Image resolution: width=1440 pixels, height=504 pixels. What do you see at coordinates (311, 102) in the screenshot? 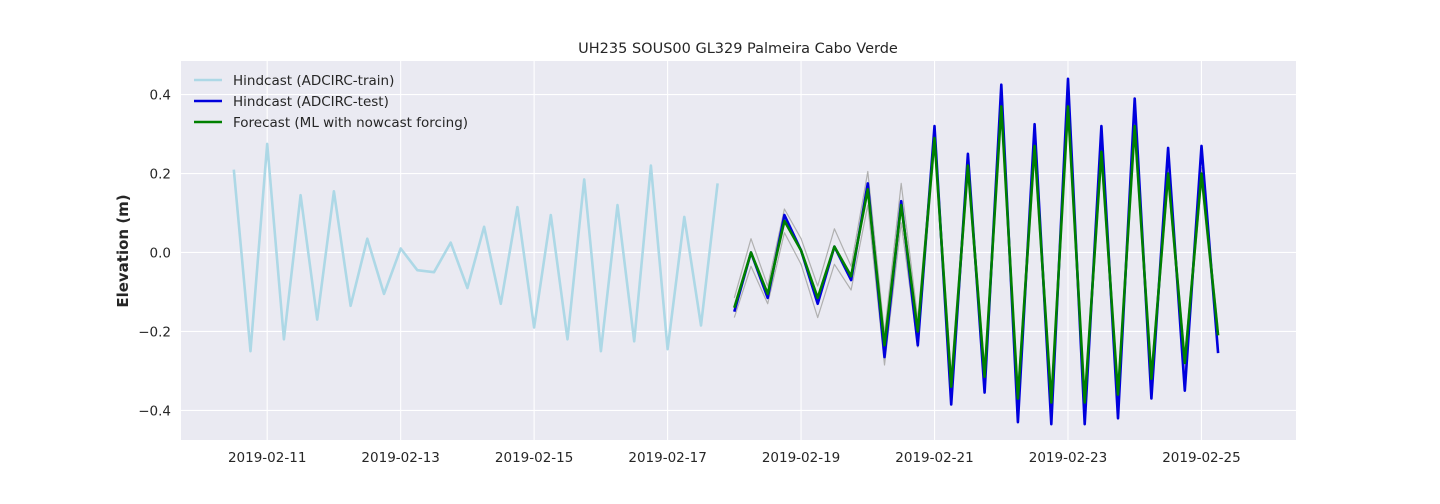
I see `legend-label-test: Hindcast (ADCIRC-test)` at bounding box center [311, 102].